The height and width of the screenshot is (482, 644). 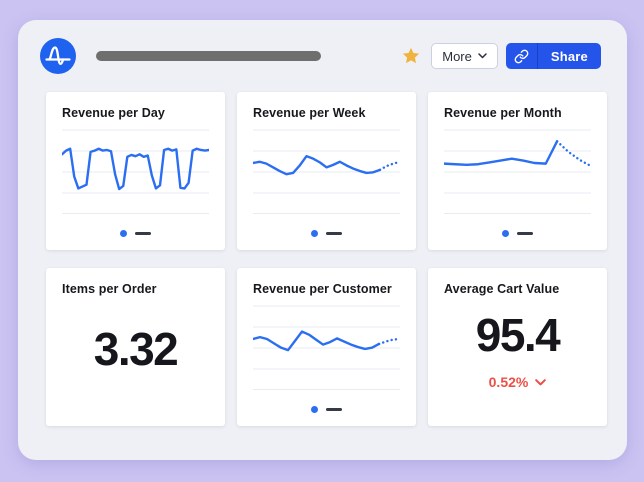 I want to click on metric-value: 95.4, so click(x=518, y=335).